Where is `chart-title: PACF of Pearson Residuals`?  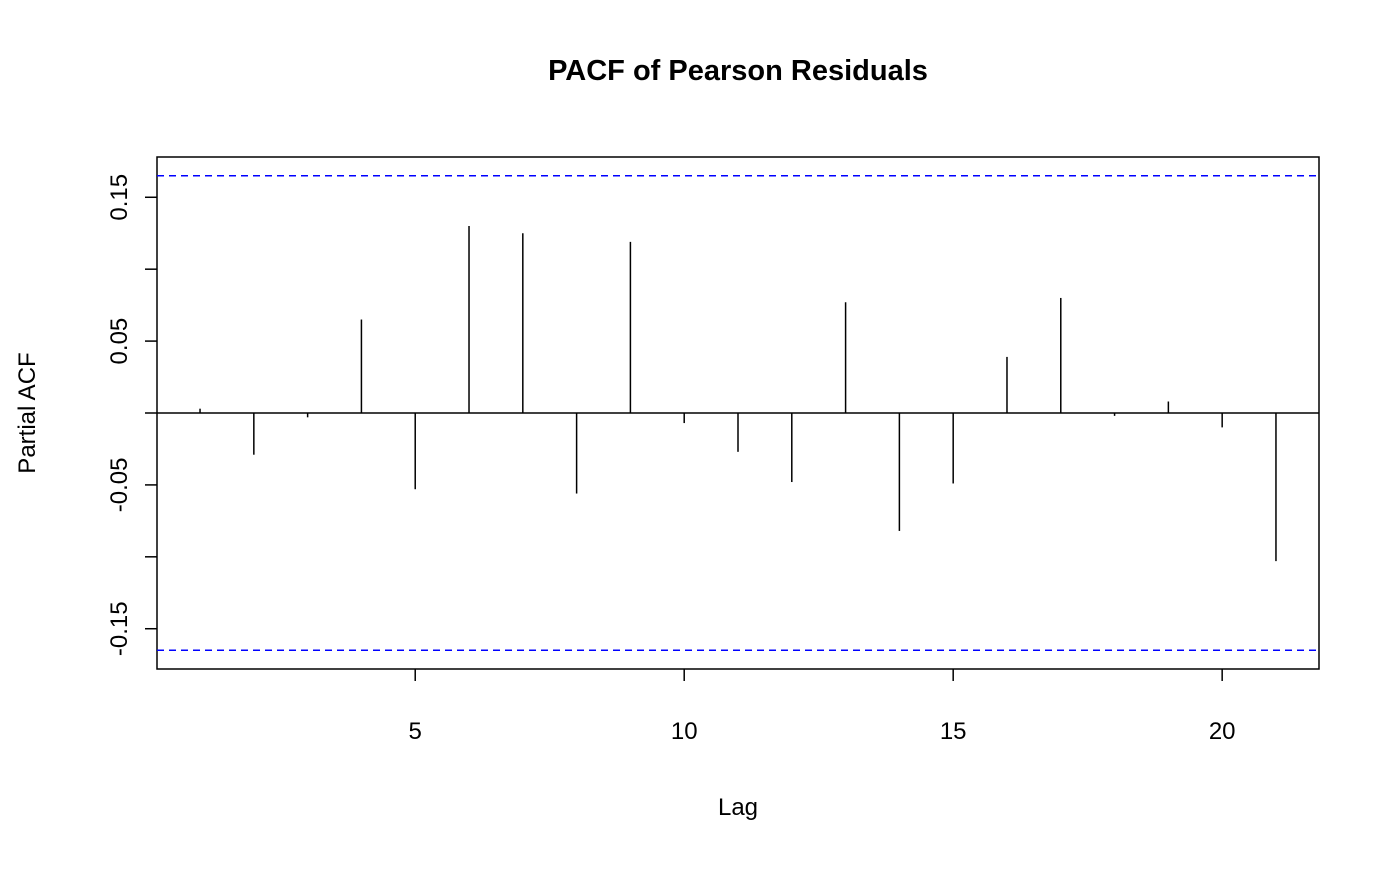
chart-title: PACF of Pearson Residuals is located at coordinates (738, 71).